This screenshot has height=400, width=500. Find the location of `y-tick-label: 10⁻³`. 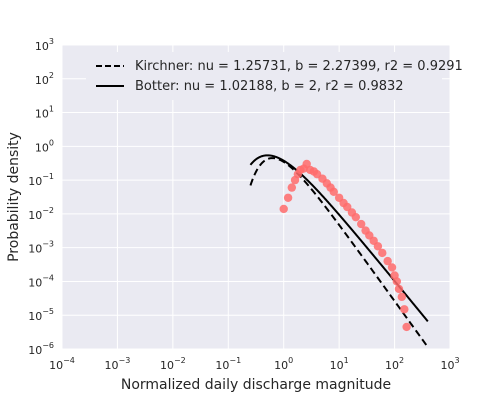

y-tick-label: 10⁻³ is located at coordinates (41, 248).